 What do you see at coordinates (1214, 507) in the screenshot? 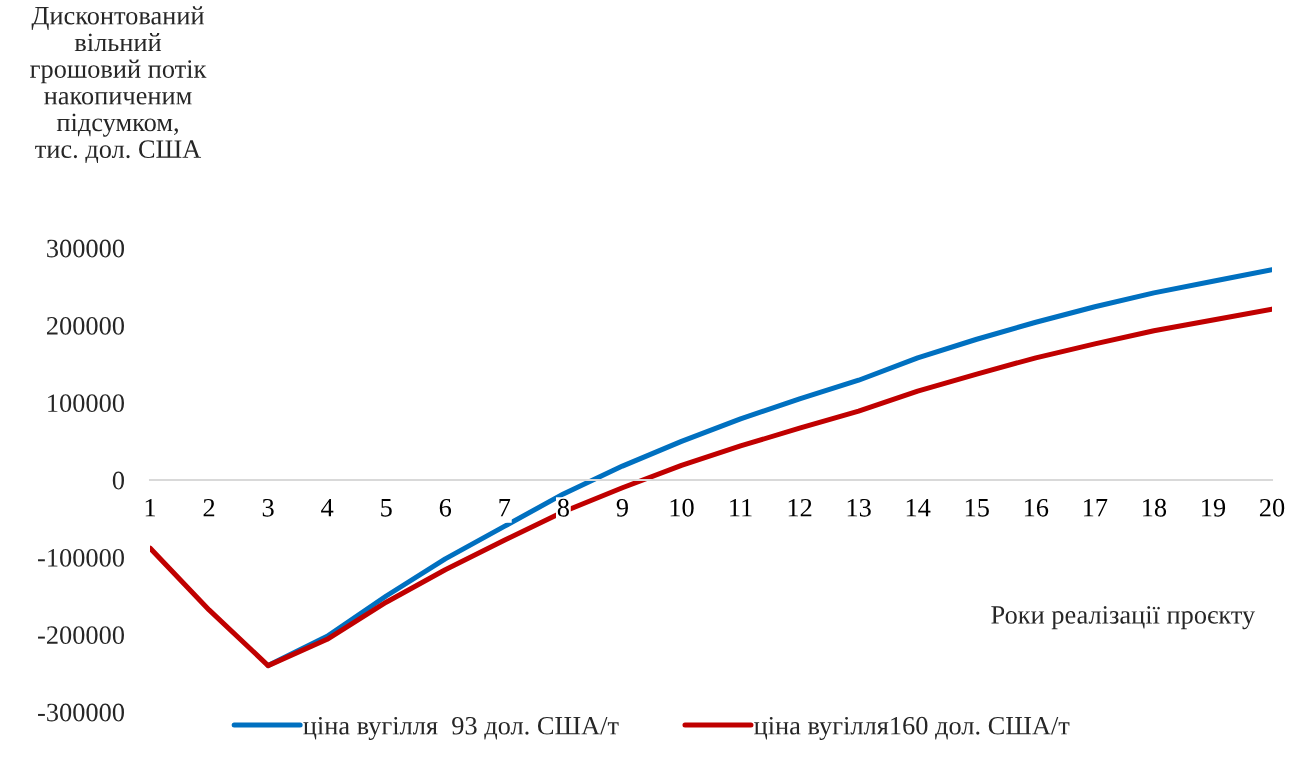
I see `x-tick-label: 19` at bounding box center [1214, 507].